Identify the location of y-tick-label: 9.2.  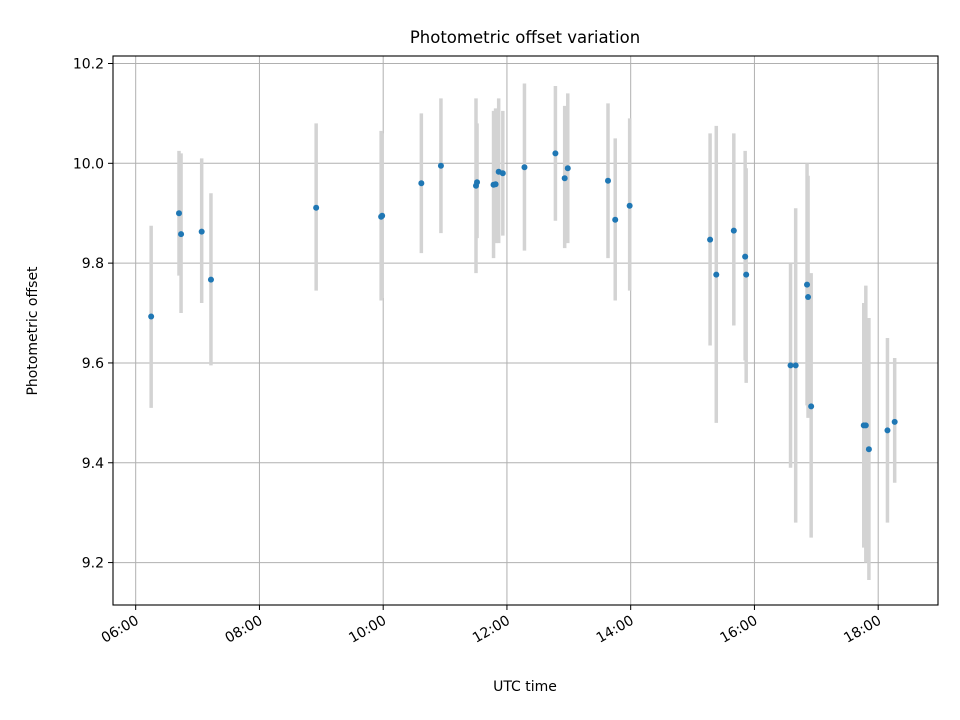
(93, 564).